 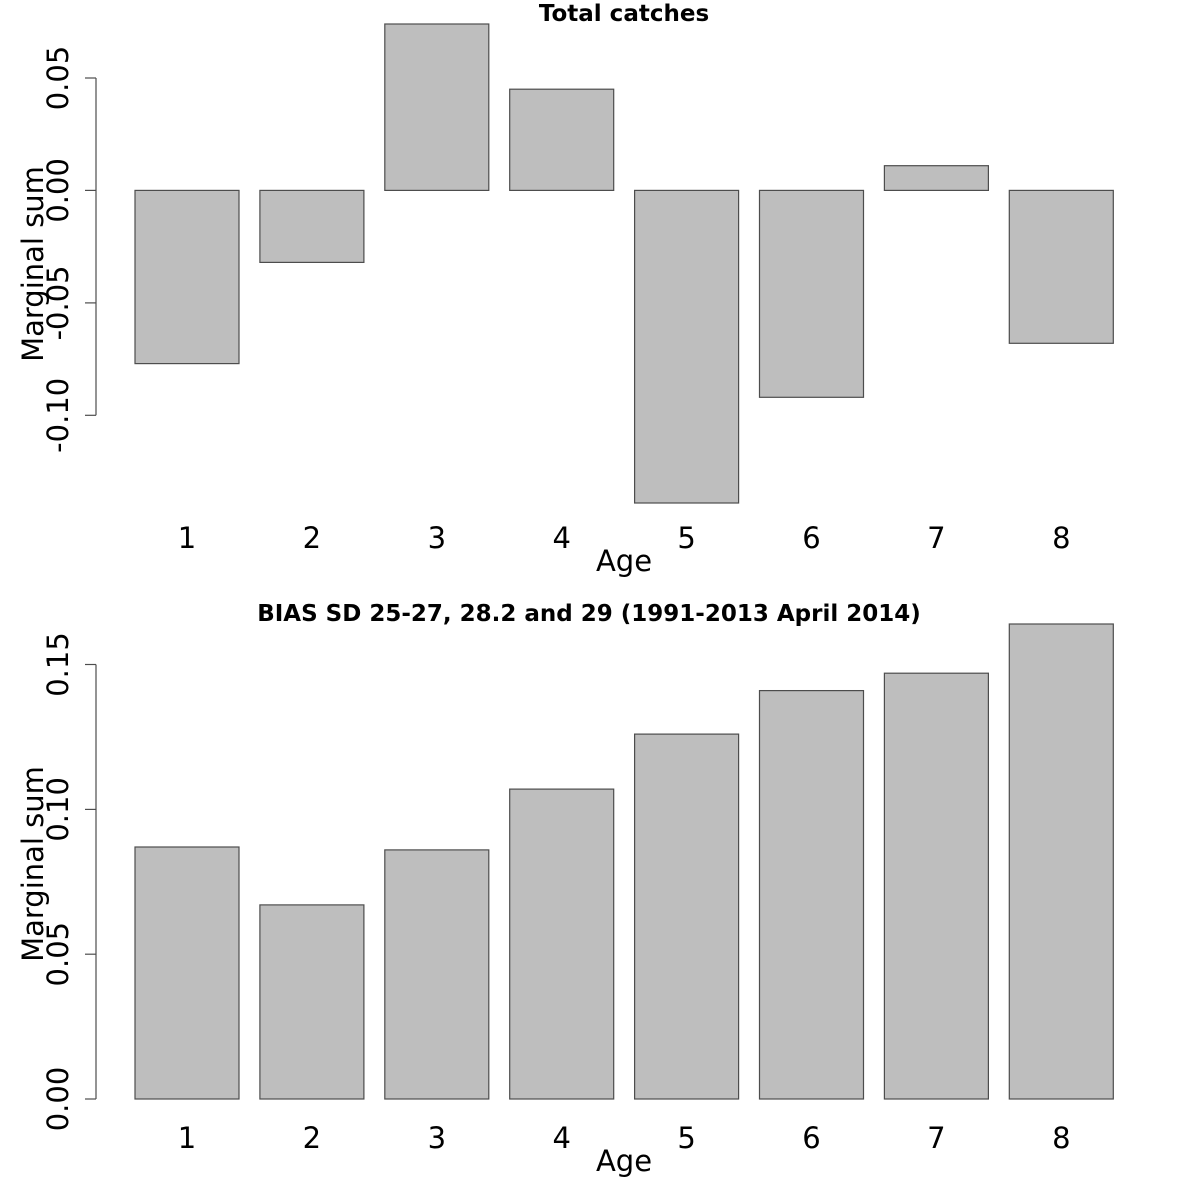 I want to click on y-tick-label: 0.15, so click(x=58, y=664).